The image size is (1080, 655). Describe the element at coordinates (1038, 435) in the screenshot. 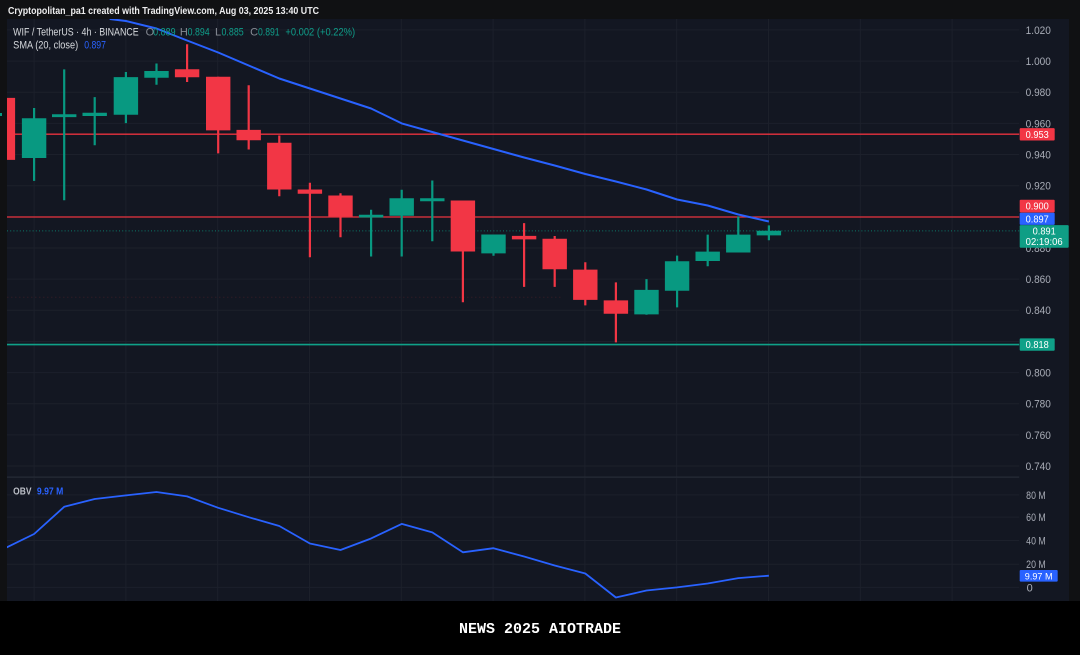

I see `svg-text: 0.760` at that location.